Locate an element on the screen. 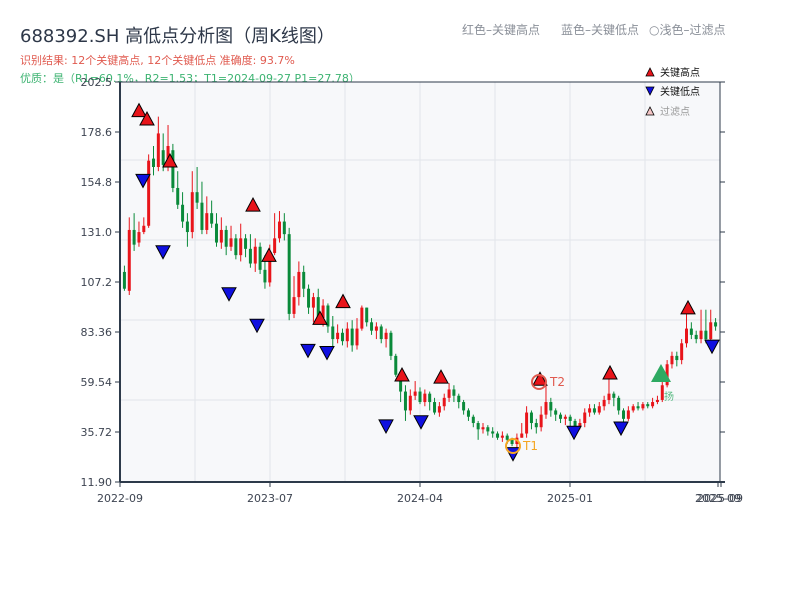  legend-label: 关键低点 is located at coordinates (680, 91).